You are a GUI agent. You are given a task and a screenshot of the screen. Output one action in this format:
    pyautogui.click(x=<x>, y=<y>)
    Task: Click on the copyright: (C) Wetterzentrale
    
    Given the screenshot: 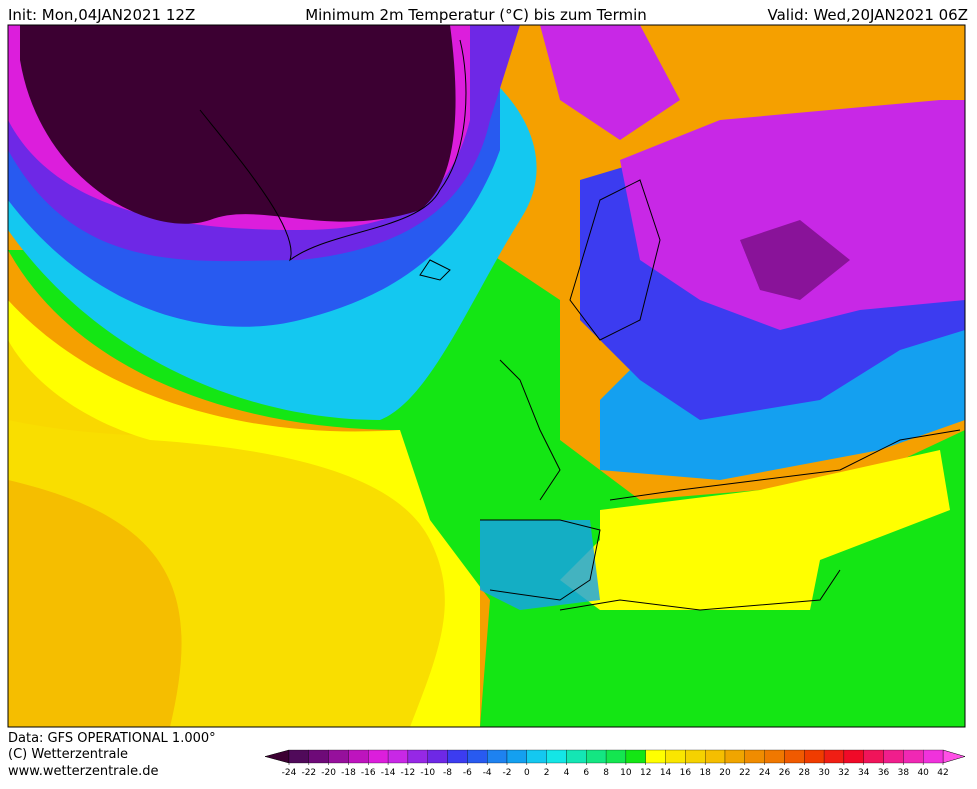 What is the action you would take?
    pyautogui.click(x=68, y=754)
    